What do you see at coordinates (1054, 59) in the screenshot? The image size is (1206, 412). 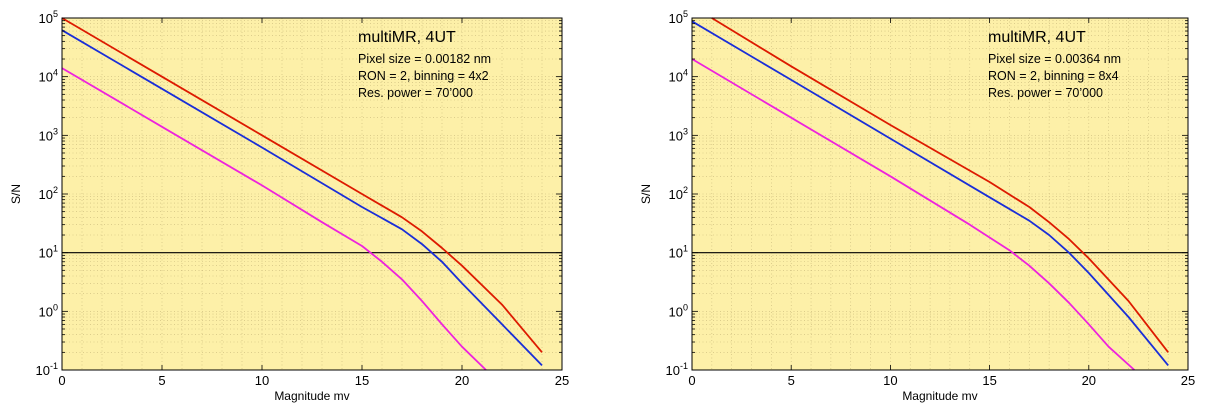 I see `annotation-line: Pixel size = 0.00364 nm` at bounding box center [1054, 59].